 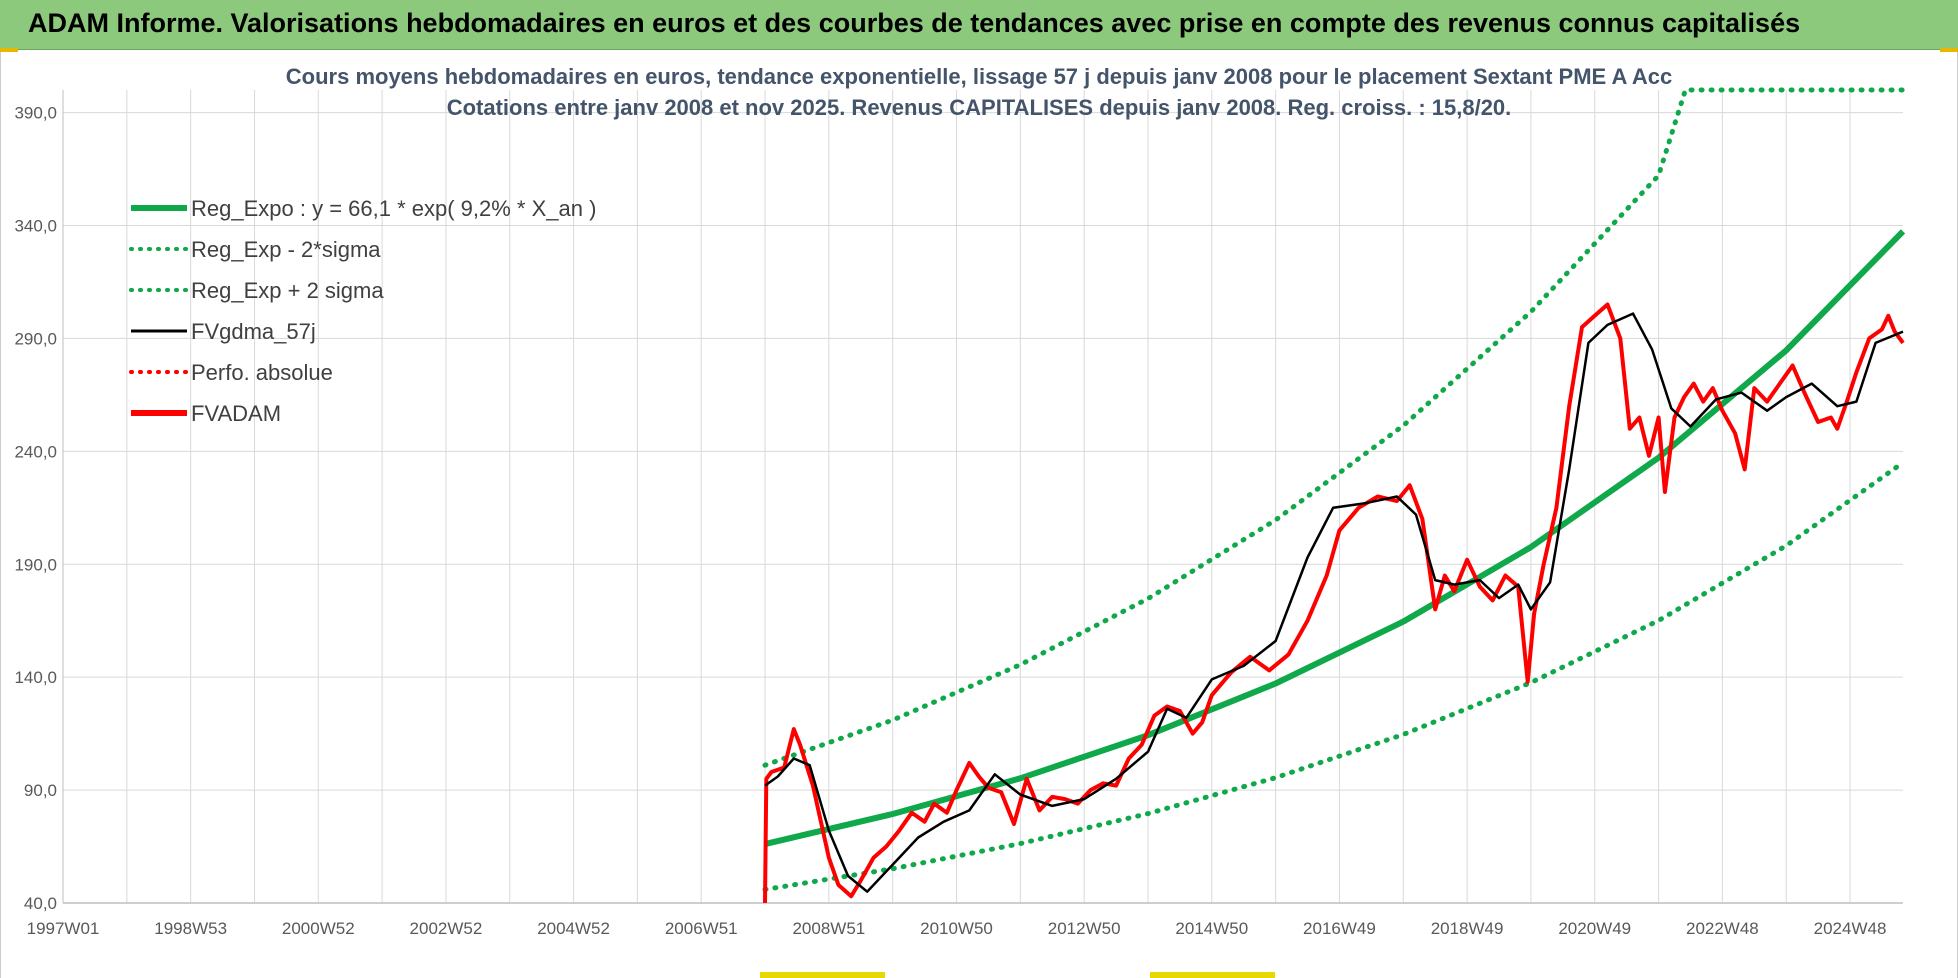 What do you see at coordinates (446, 928) in the screenshot?
I see `x-tick-label: 2002W52` at bounding box center [446, 928].